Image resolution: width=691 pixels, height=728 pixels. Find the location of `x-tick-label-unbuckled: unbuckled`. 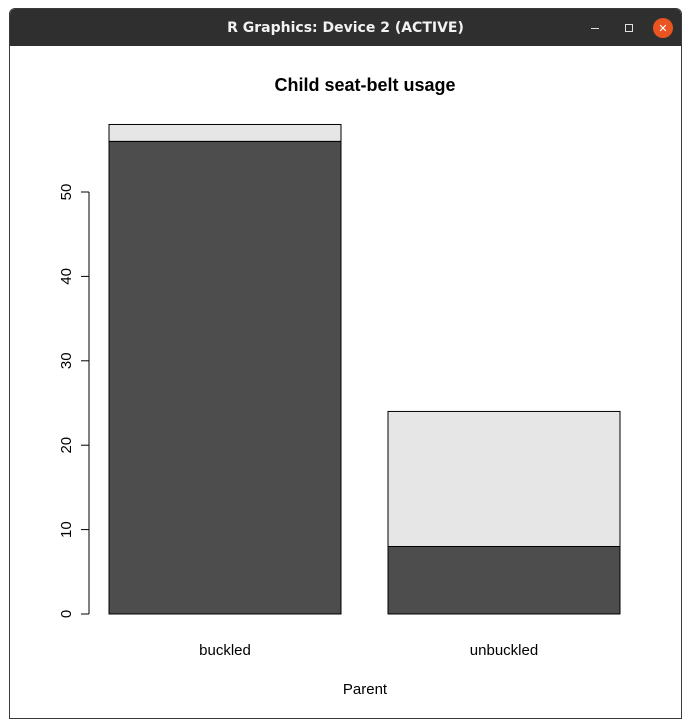

x-tick-label-unbuckled: unbuckled is located at coordinates (504, 650).